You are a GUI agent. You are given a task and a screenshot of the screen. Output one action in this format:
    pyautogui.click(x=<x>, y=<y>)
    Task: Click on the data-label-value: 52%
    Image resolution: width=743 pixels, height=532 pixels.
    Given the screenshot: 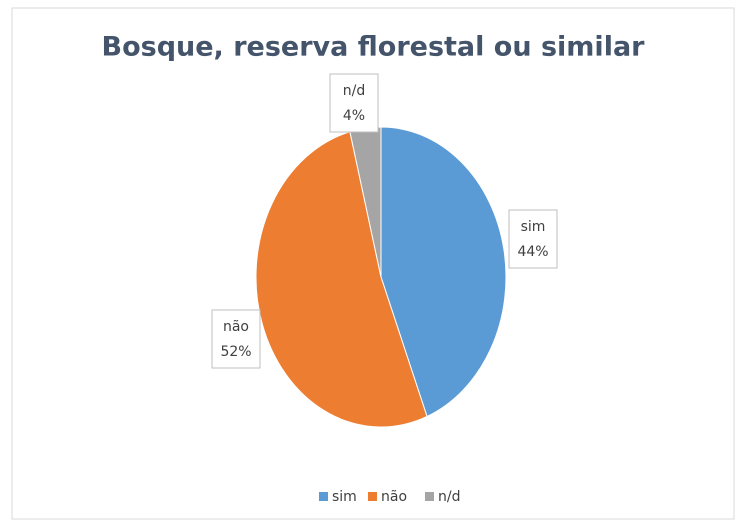 What is the action you would take?
    pyautogui.click(x=235, y=352)
    